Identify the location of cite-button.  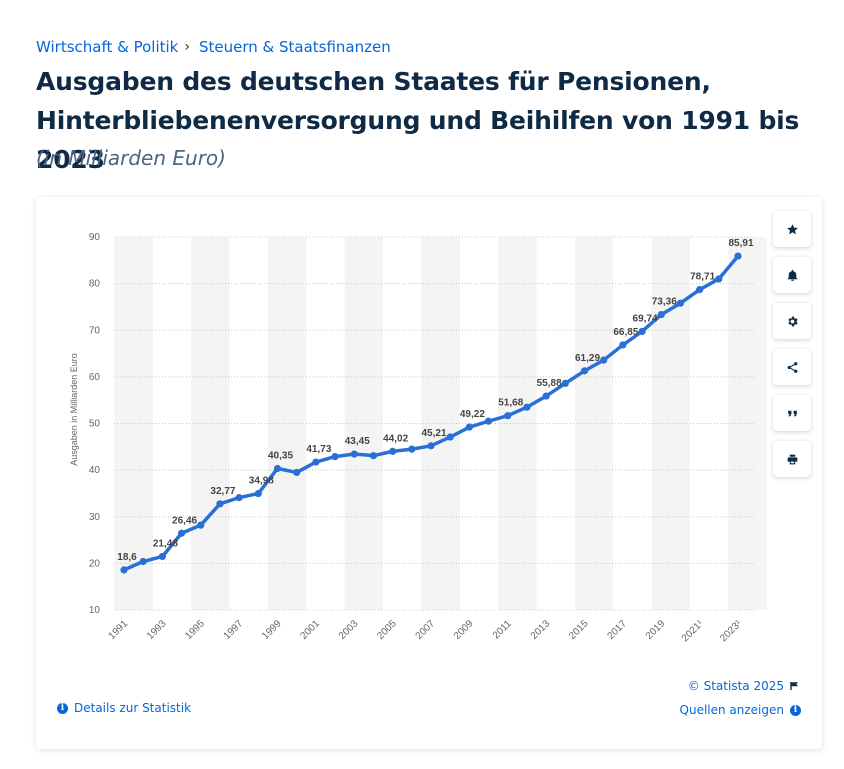
(792, 413).